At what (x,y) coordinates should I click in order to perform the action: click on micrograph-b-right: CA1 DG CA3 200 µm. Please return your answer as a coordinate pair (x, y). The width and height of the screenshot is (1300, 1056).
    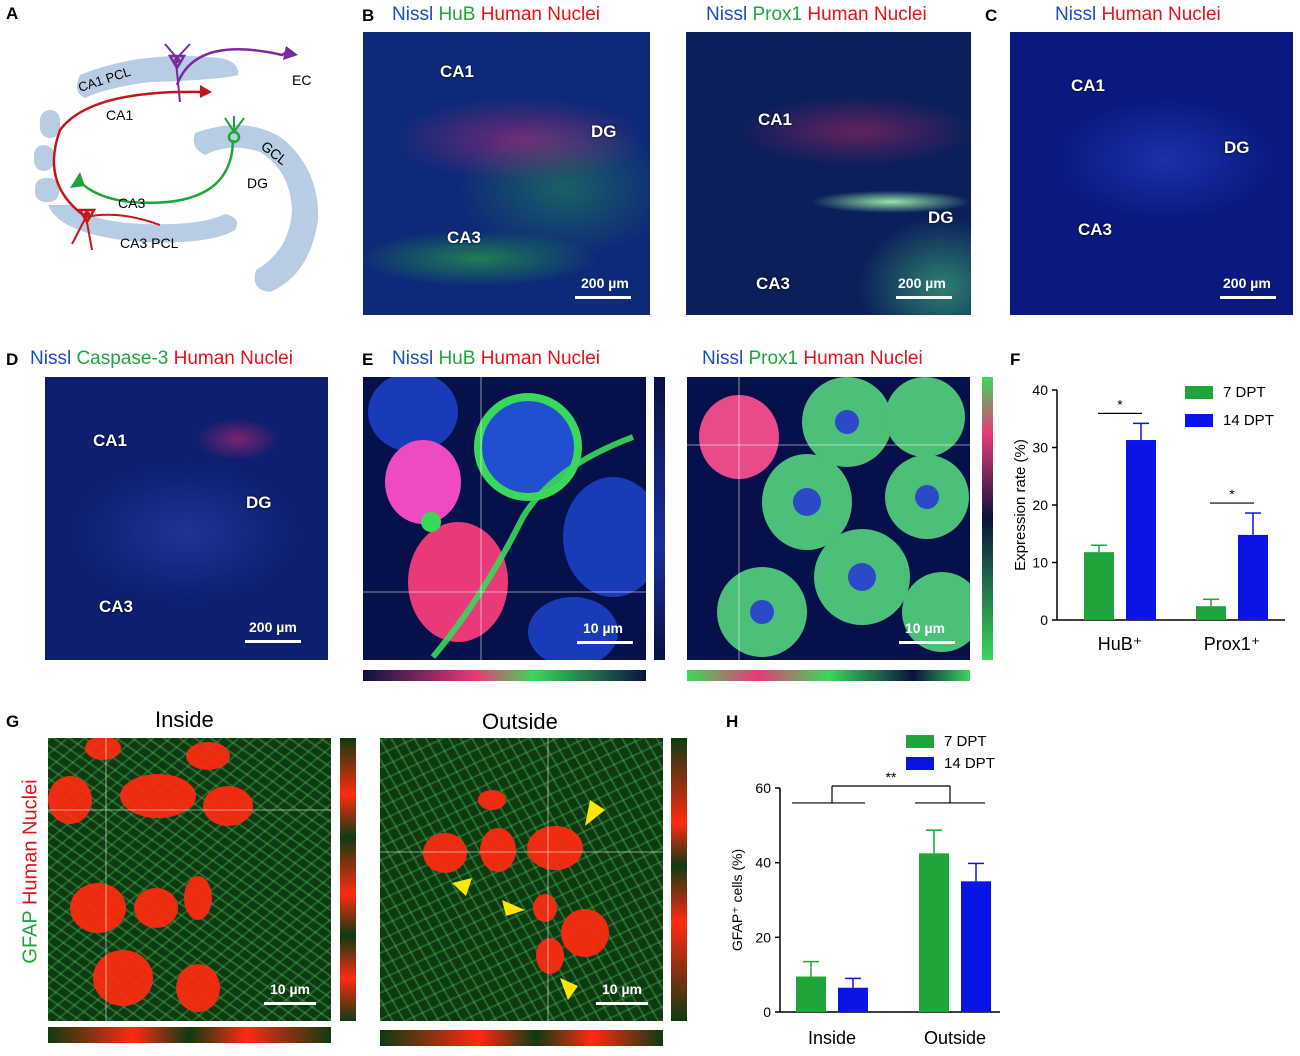
    Looking at the image, I should click on (828, 173).